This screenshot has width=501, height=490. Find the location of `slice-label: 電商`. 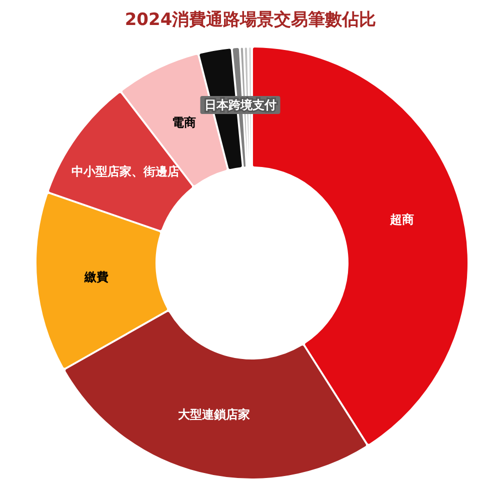

slice-label: 電商 is located at coordinates (184, 123).